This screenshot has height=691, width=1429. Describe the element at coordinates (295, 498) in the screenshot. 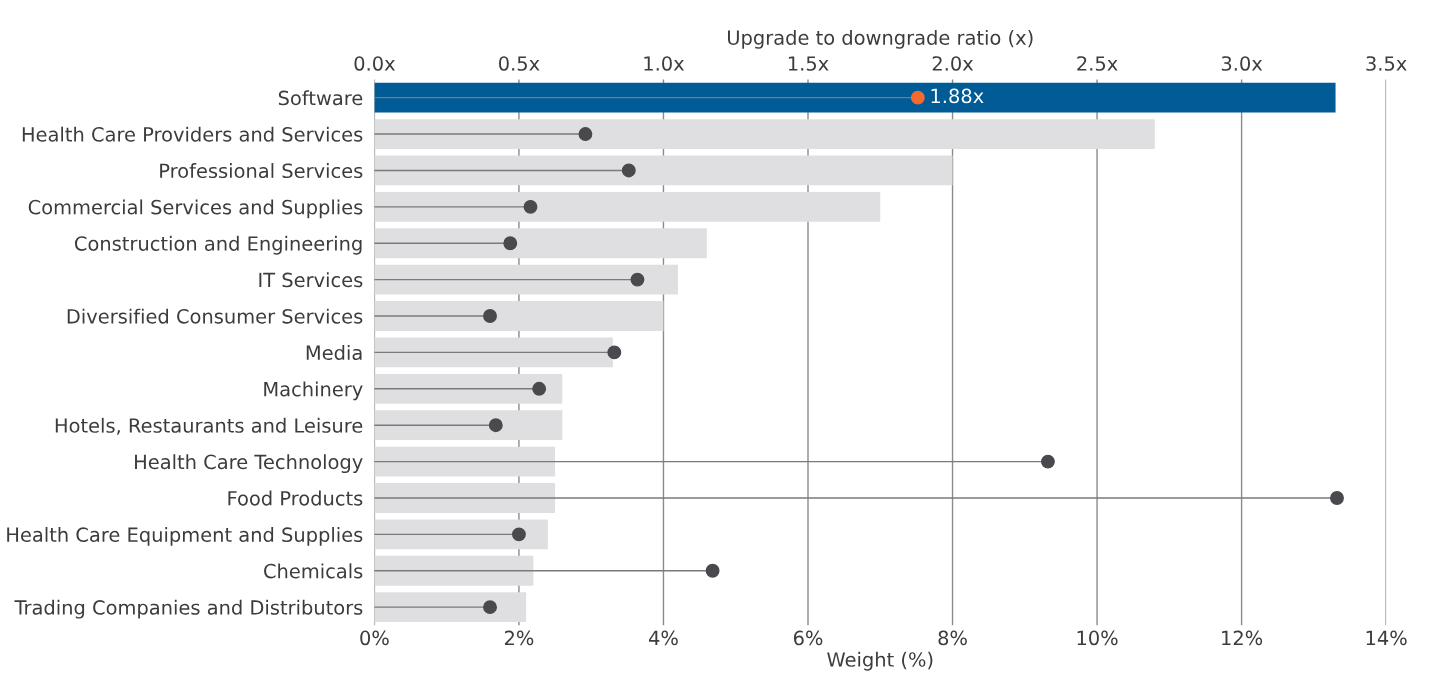

I see `y-tick-label: Food Products` at that location.